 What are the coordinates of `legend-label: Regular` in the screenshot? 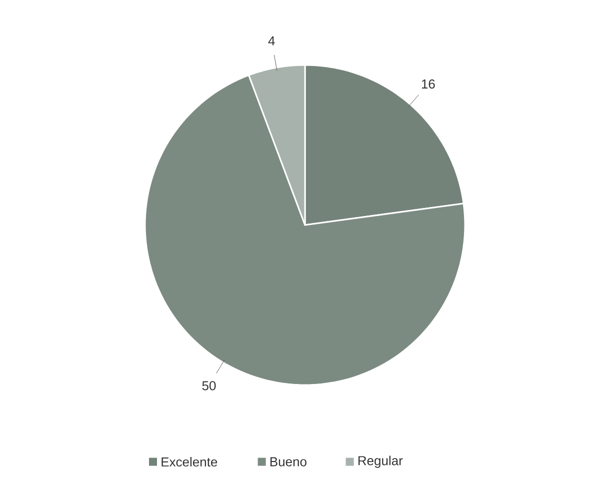 It's located at (380, 462).